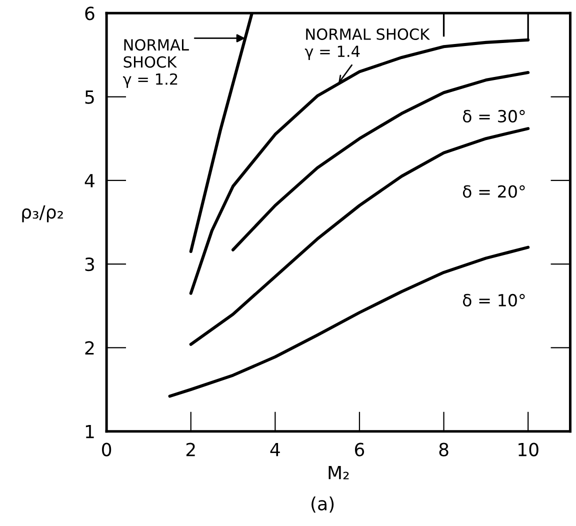 The image size is (576, 526). What do you see at coordinates (190, 449) in the screenshot?
I see `x-tick-label: 2` at bounding box center [190, 449].